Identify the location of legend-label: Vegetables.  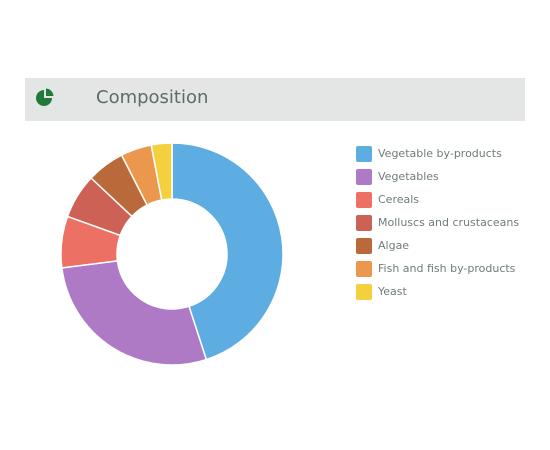
(408, 176).